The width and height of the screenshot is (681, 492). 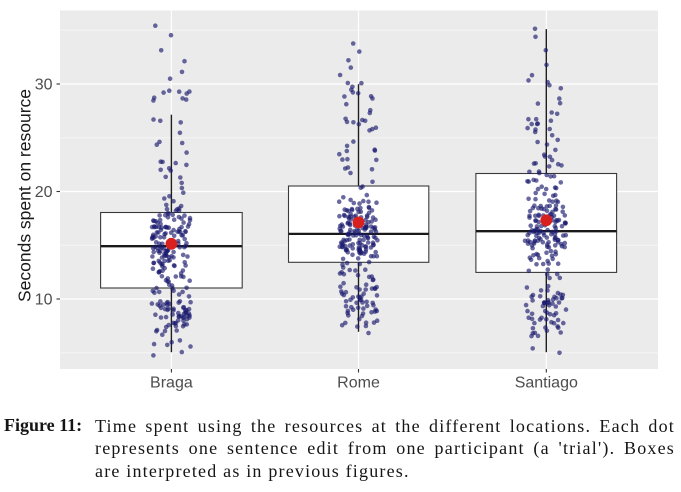 What do you see at coordinates (546, 383) in the screenshot?
I see `svg-text: Santiago` at bounding box center [546, 383].